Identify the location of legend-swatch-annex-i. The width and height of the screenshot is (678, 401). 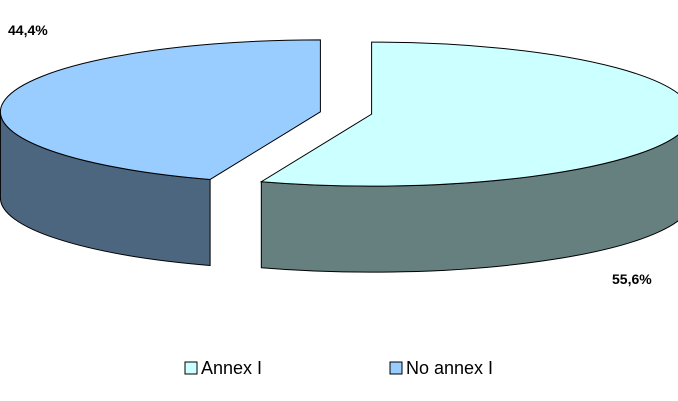
(191, 368).